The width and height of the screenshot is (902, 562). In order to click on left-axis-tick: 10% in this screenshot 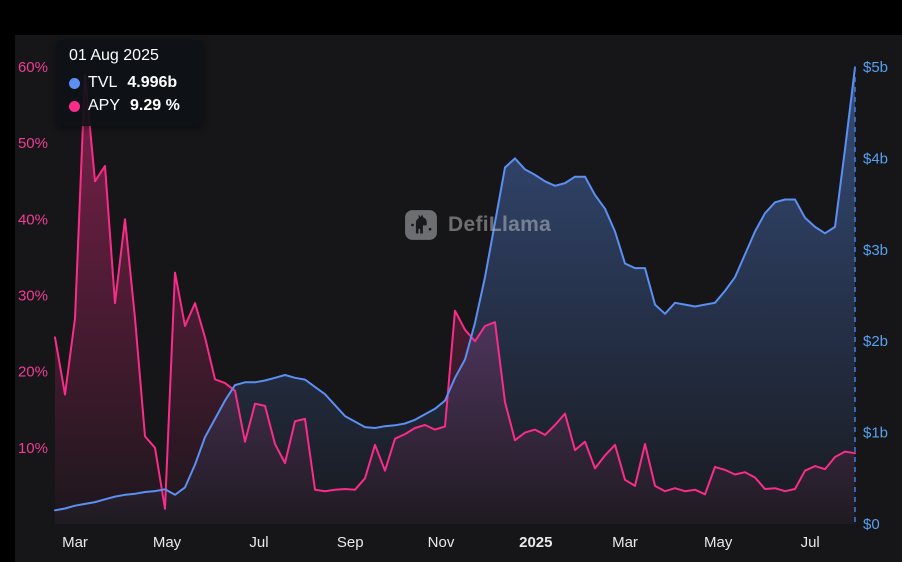, I will do `click(33, 448)`.